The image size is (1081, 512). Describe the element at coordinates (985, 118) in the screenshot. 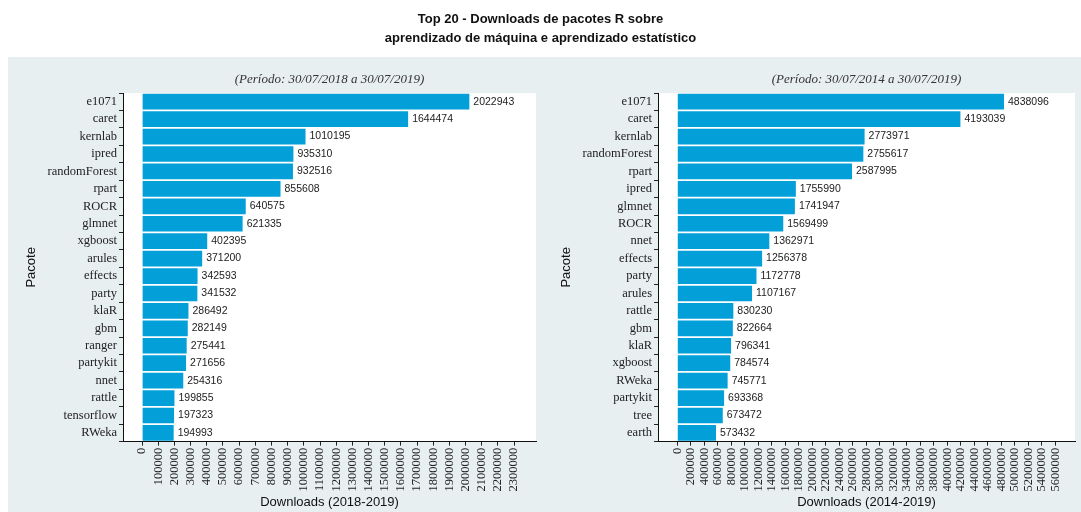

I see `data-label: 4193039` at that location.